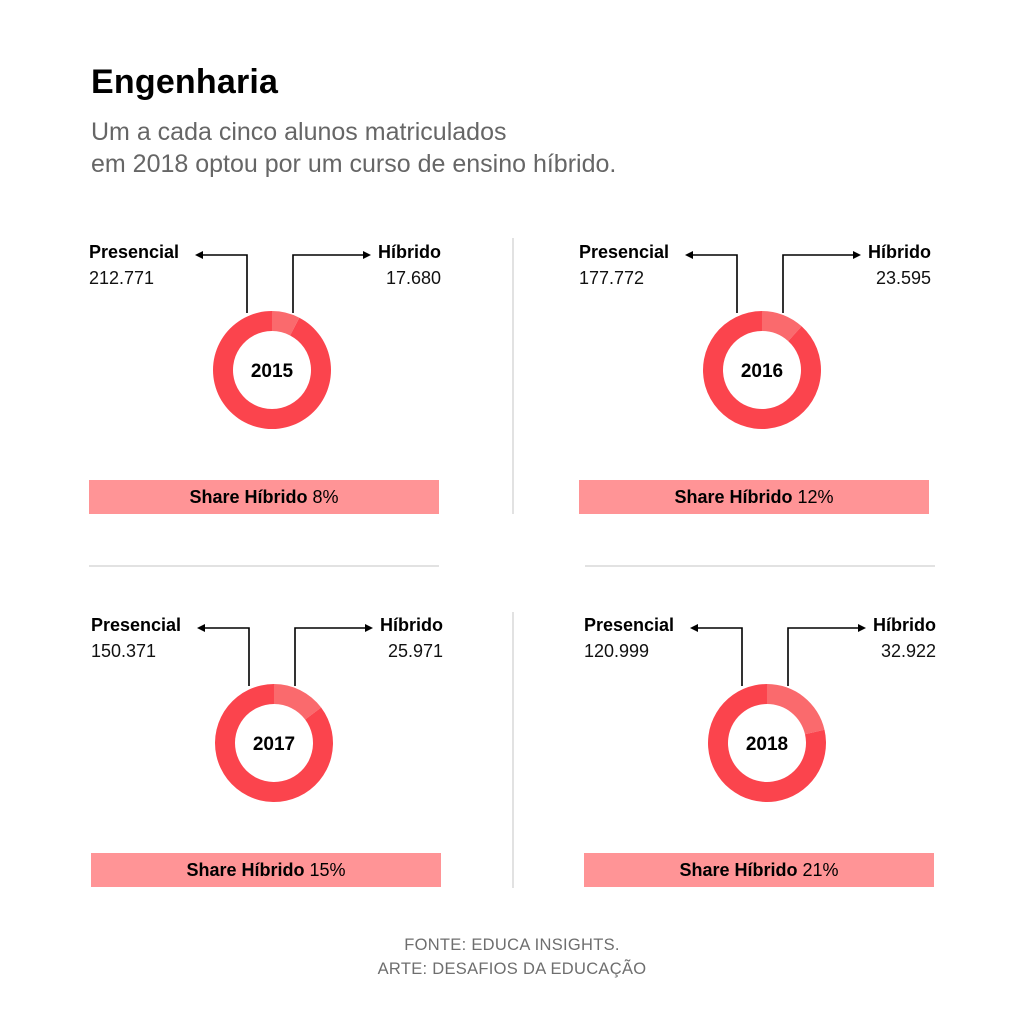 This screenshot has height=1024, width=1024. I want to click on share-bar-2018: Share Híbrido 21%, so click(759, 870).